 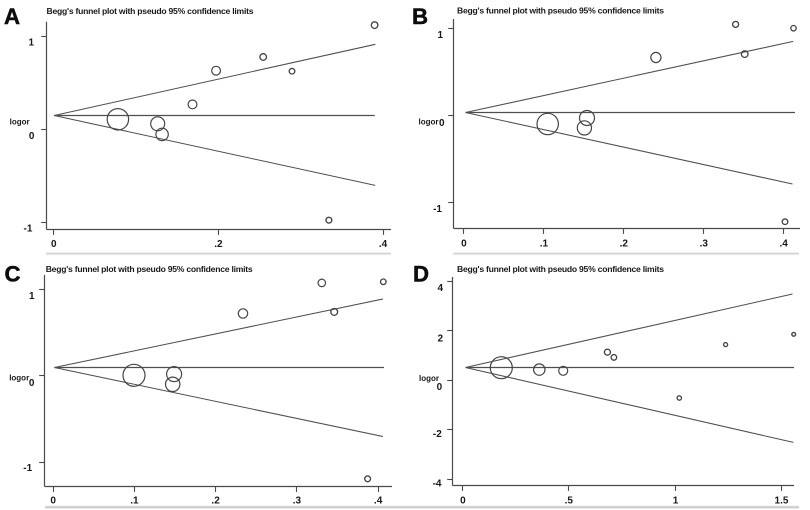 What do you see at coordinates (12, 16) in the screenshot?
I see `svg-text: A` at bounding box center [12, 16].